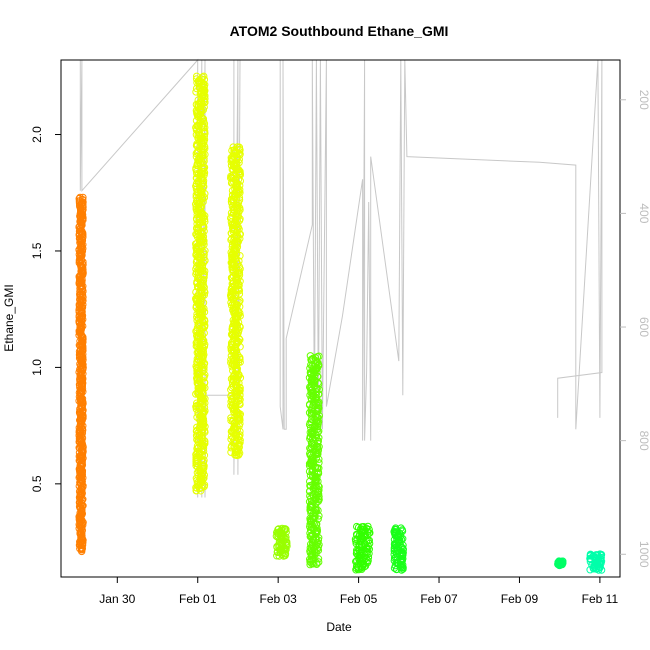 The height and width of the screenshot is (650, 650). What do you see at coordinates (520, 599) in the screenshot?
I see `x-tick-label: Feb 09` at bounding box center [520, 599].